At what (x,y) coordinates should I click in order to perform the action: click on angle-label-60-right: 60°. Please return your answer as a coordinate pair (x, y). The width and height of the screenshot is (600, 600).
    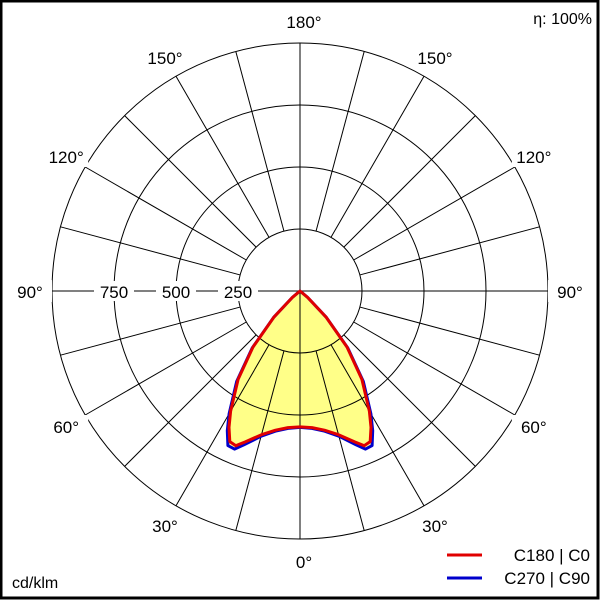
    Looking at the image, I should click on (534, 427).